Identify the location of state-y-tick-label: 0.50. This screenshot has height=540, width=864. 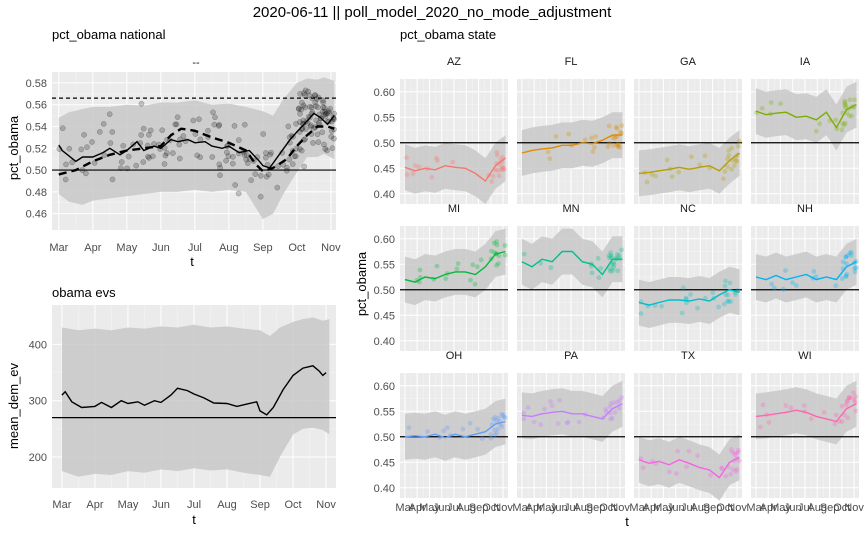
(384, 291).